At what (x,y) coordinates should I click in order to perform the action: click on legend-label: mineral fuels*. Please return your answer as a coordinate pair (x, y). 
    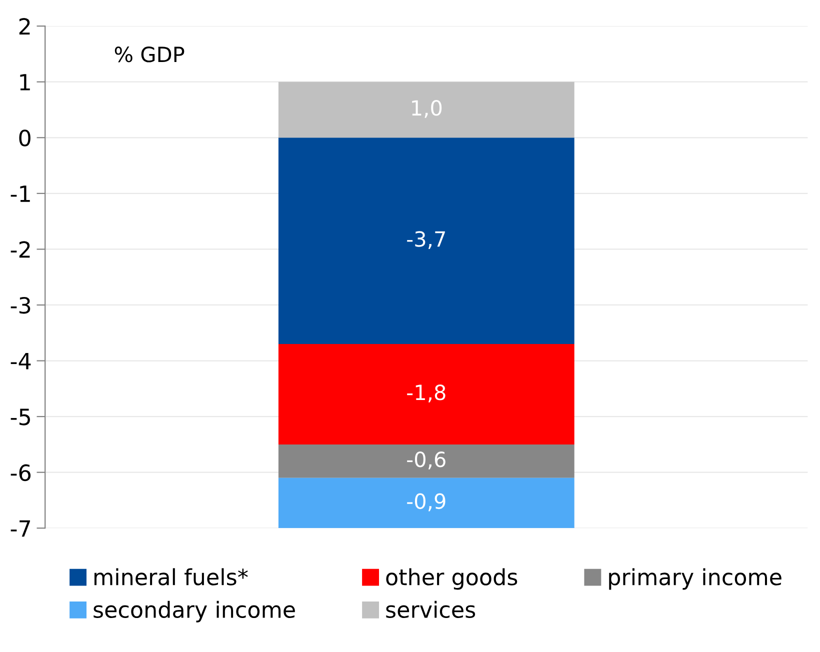
    Looking at the image, I should click on (171, 577).